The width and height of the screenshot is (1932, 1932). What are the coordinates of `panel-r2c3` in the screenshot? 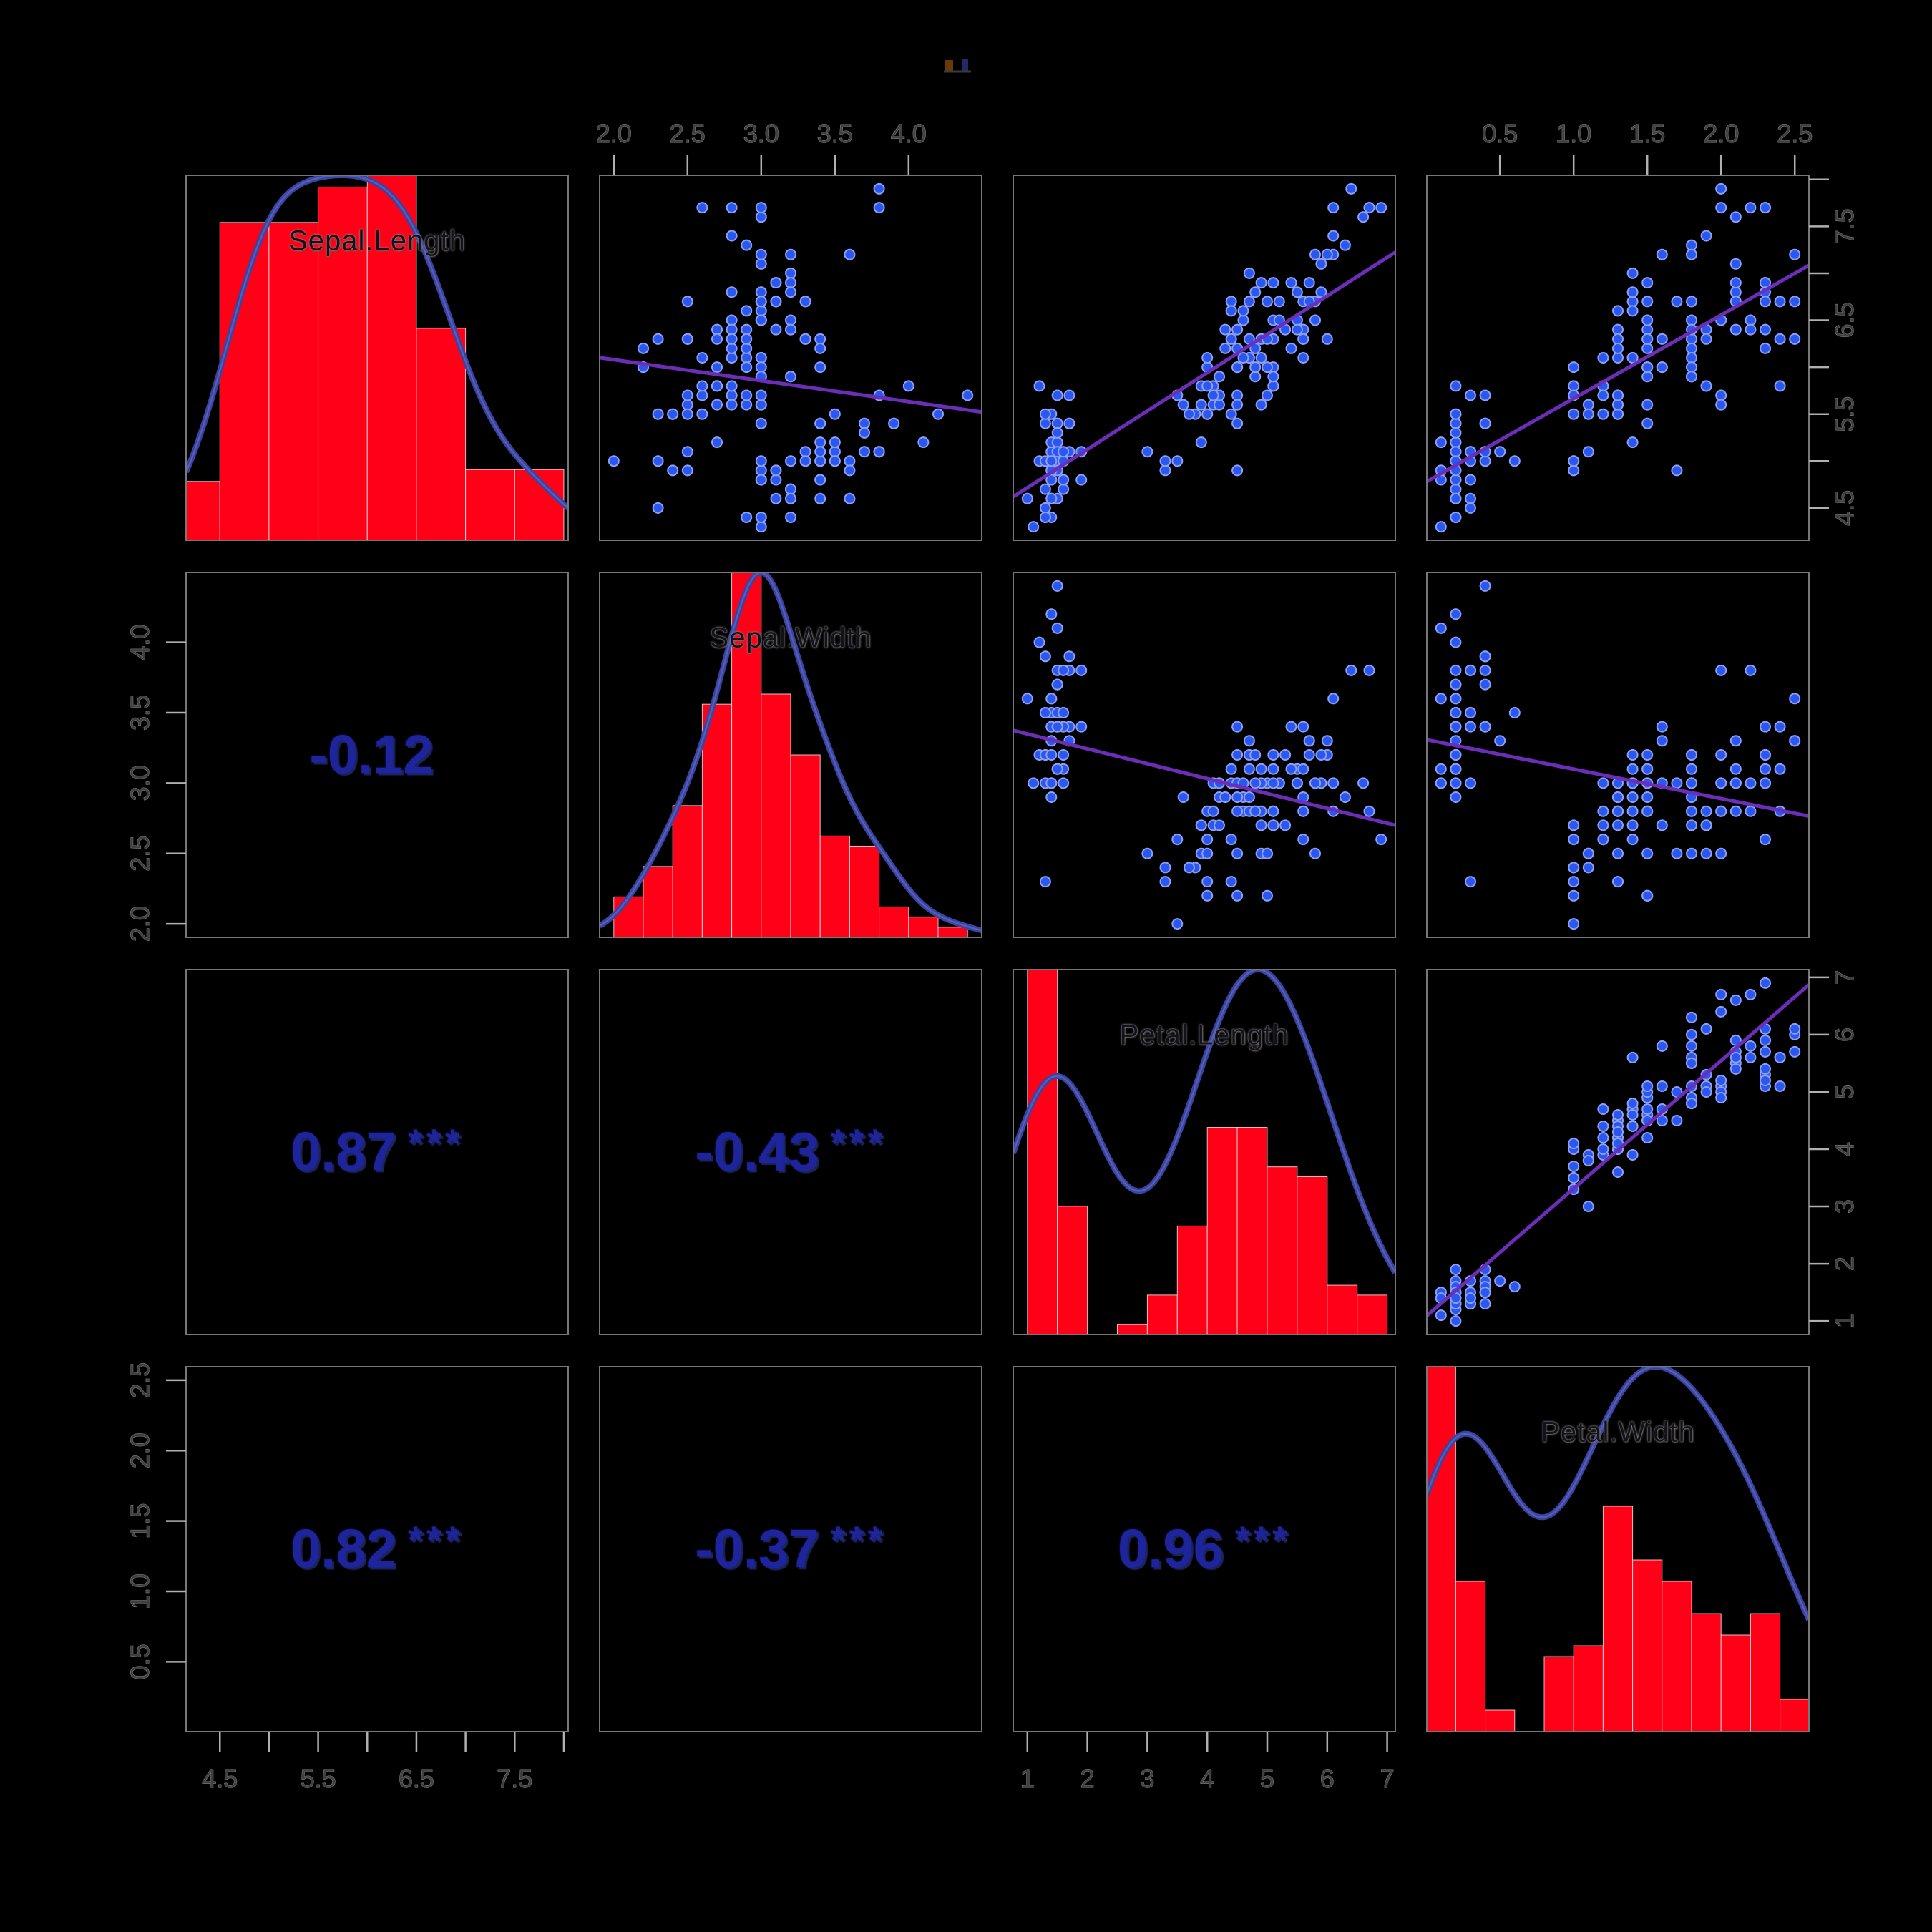 It's located at (1204, 755).